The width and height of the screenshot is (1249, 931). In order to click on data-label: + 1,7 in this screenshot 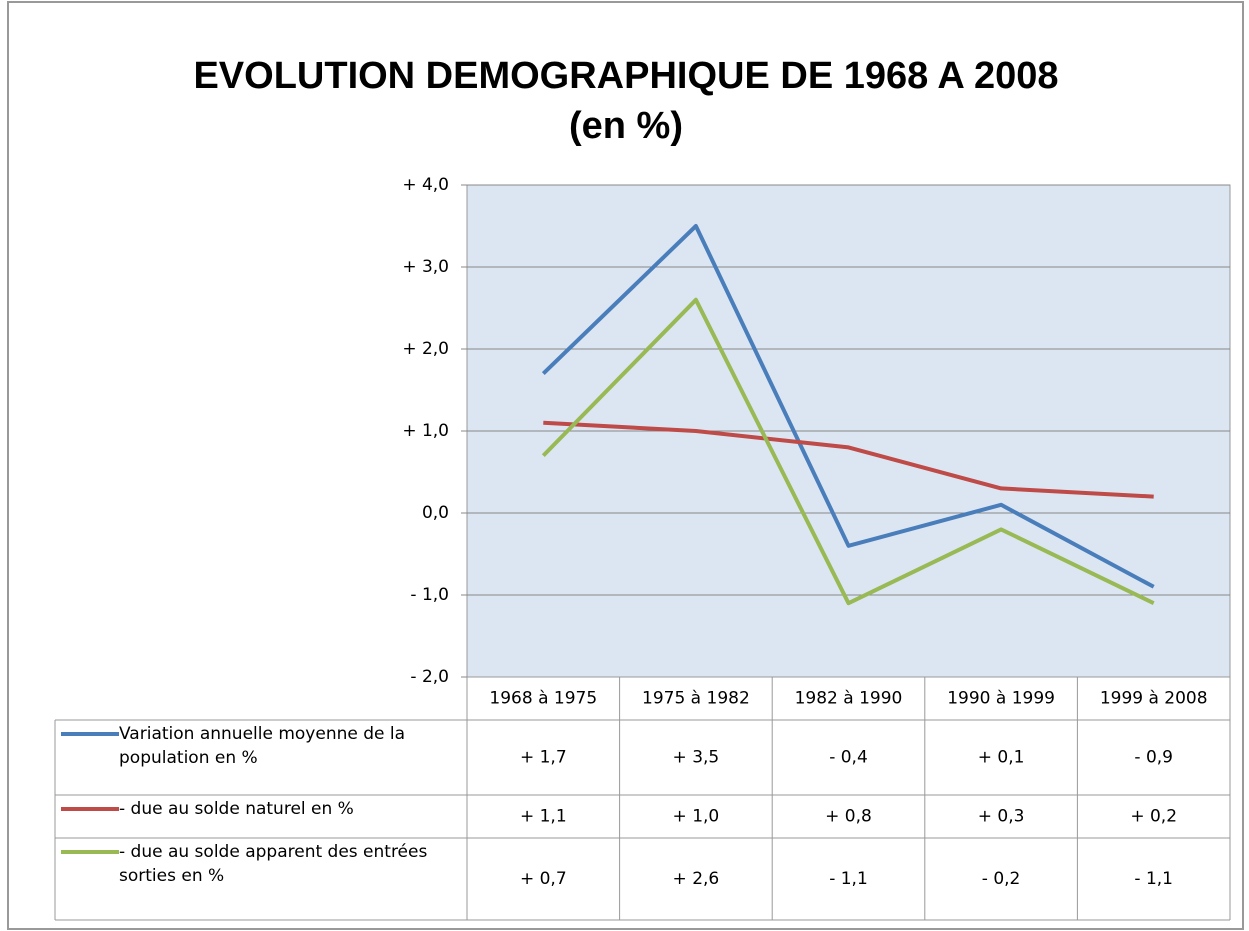, I will do `click(543, 758)`.